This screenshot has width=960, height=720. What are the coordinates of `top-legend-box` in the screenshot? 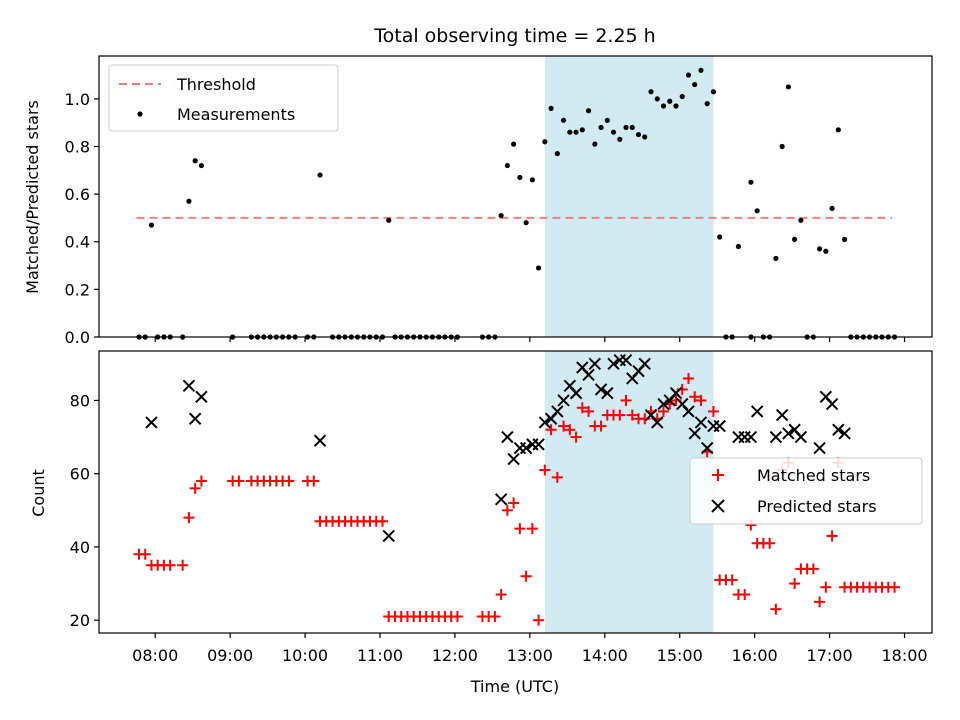 It's located at (223, 98).